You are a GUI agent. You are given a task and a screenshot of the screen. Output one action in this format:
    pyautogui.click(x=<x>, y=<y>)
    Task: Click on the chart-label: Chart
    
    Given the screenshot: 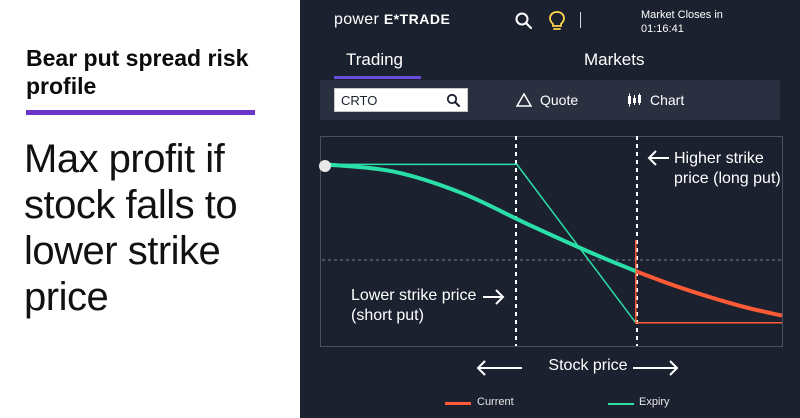 What is the action you would take?
    pyautogui.click(x=667, y=100)
    